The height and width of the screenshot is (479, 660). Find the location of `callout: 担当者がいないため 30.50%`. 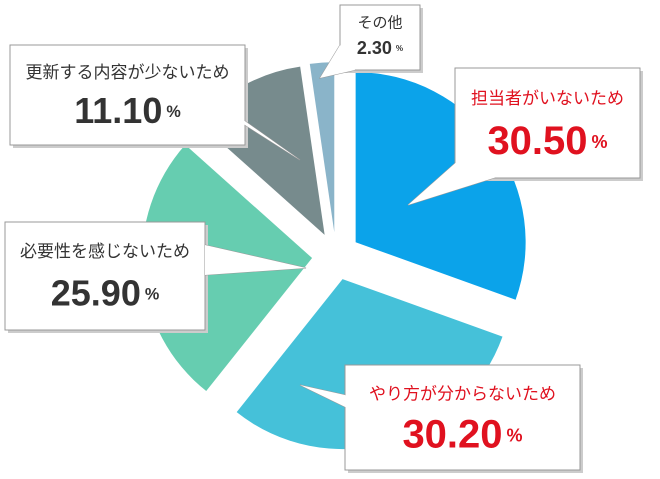

callout: 担当者がいないため 30.50% is located at coordinates (525, 136).